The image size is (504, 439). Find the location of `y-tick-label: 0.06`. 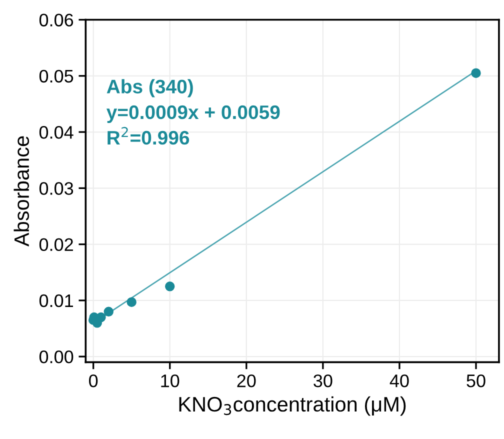

y-tick-label: 0.06 is located at coordinates (56, 20).